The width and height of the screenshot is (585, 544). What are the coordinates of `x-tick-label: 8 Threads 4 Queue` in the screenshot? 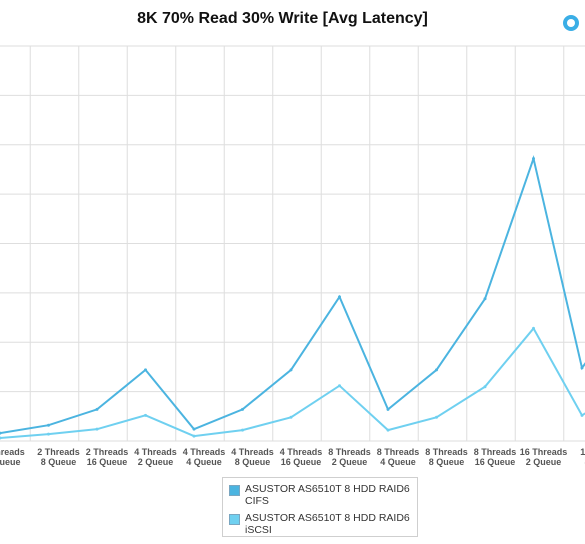 It's located at (398, 457).